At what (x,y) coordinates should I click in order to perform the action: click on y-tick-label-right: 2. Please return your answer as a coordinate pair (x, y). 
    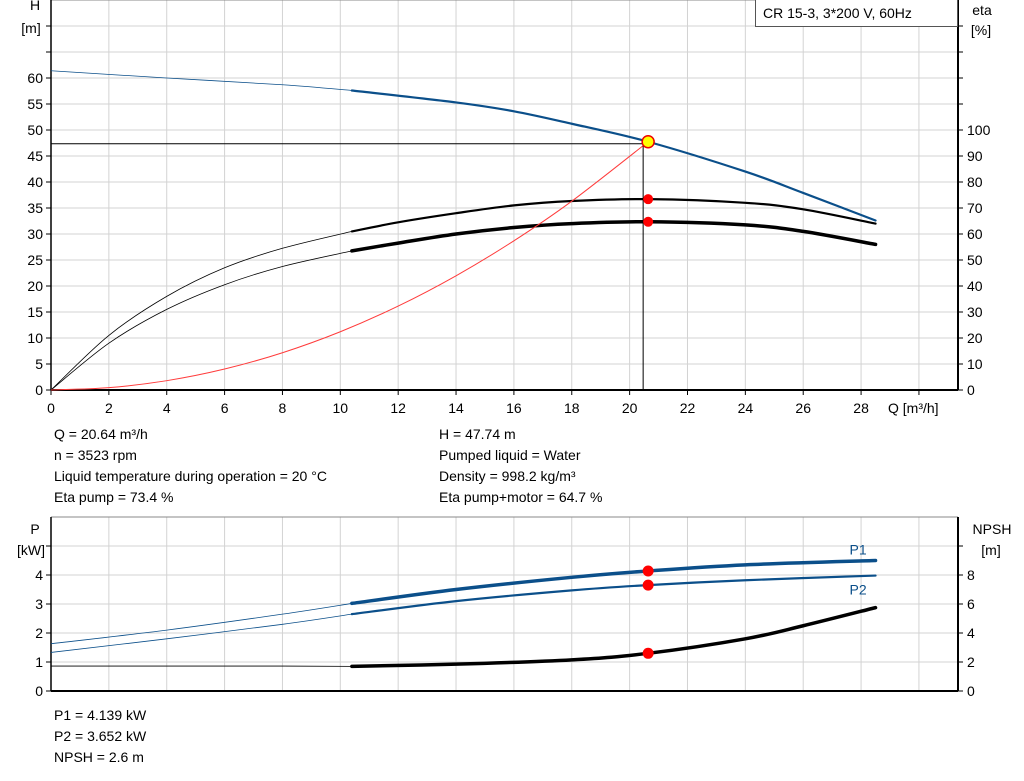
    Looking at the image, I should click on (971, 662).